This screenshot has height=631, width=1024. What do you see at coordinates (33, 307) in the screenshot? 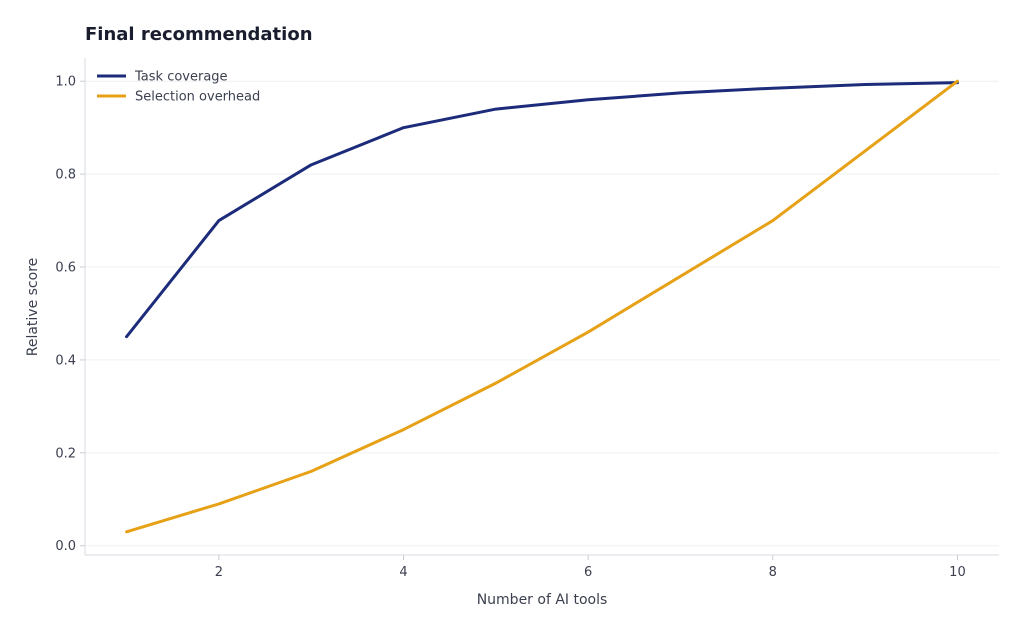
I see `y-axis-label: Relative score` at bounding box center [33, 307].